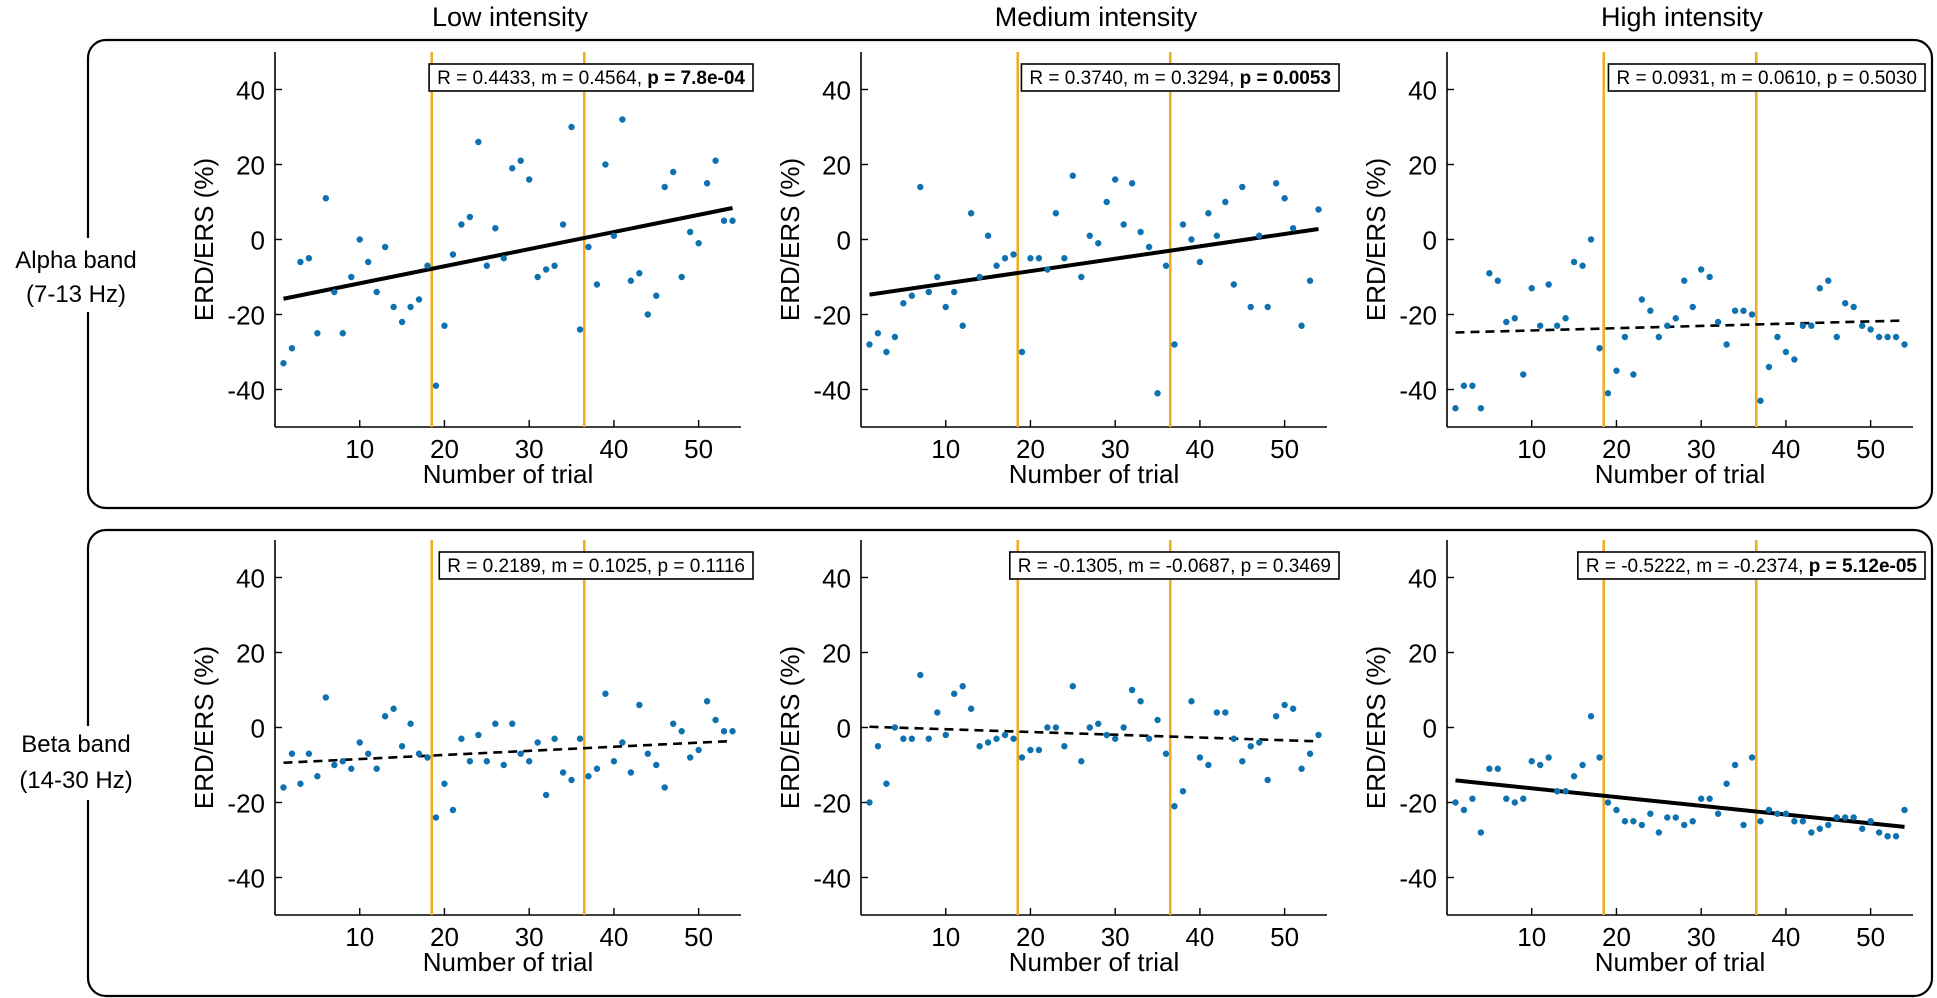 This screenshot has width=1937, height=998. Describe the element at coordinates (258, 729) in the screenshot. I see `beta-low-y-tick-label: 0` at that location.